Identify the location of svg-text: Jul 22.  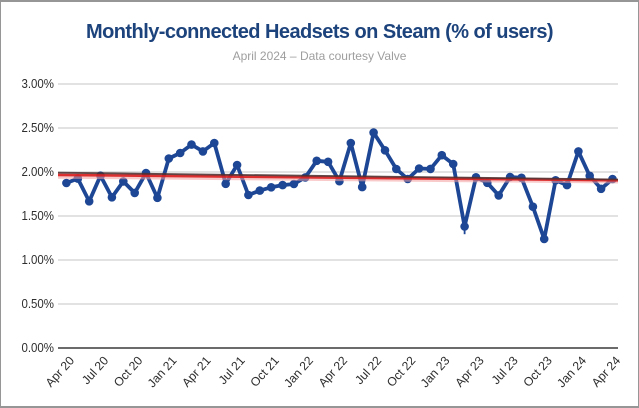
(368, 370).